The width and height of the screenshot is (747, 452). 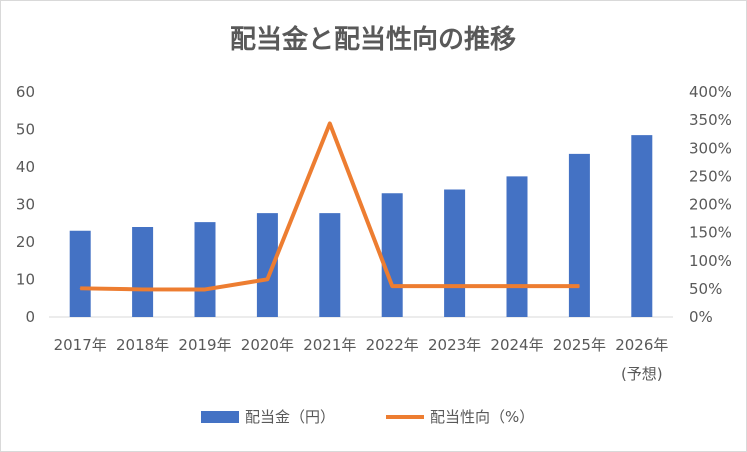 I want to click on y-right-tick-label: 250%, so click(x=710, y=176).